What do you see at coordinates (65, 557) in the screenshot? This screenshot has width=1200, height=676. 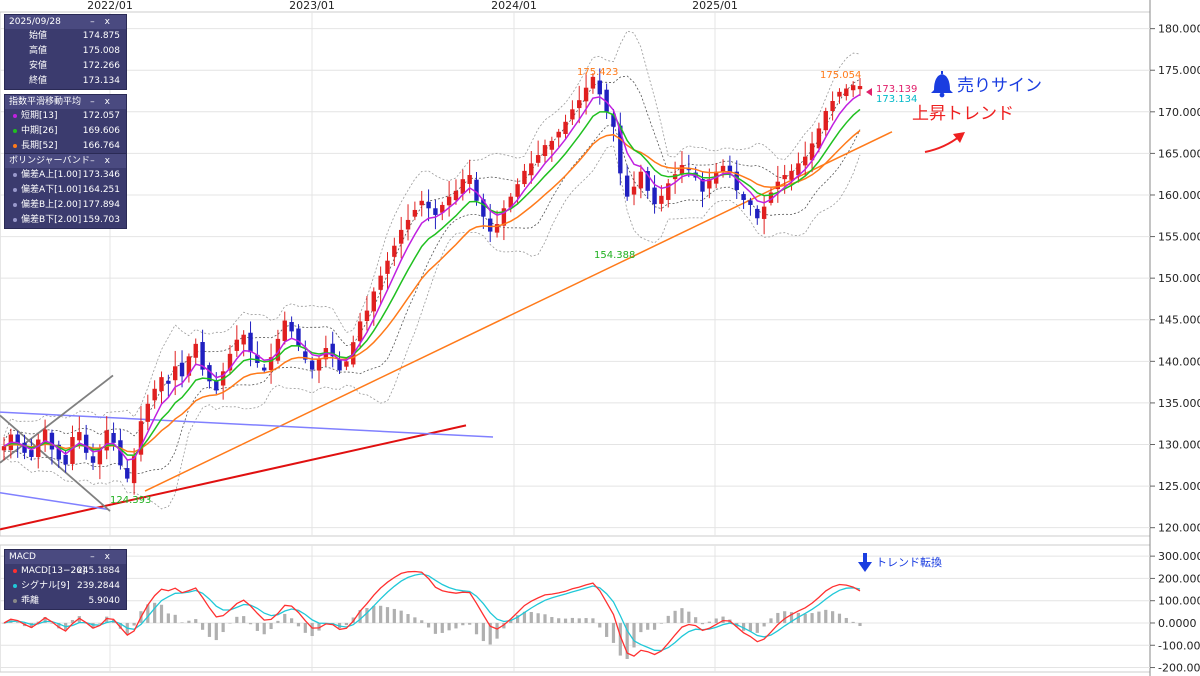 I see `macd-panel-header: MACD –x` at bounding box center [65, 557].